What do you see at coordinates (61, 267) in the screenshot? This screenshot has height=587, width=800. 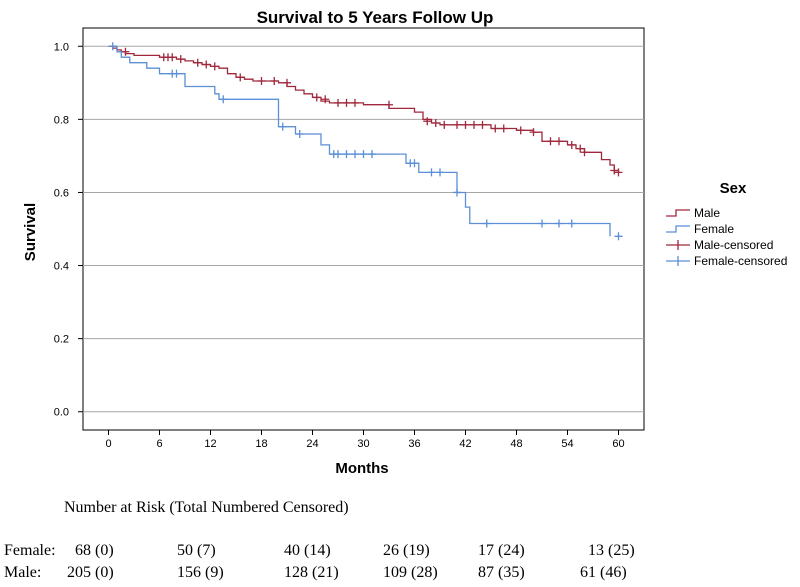 I see `y-tick-label: 0.4` at bounding box center [61, 267].